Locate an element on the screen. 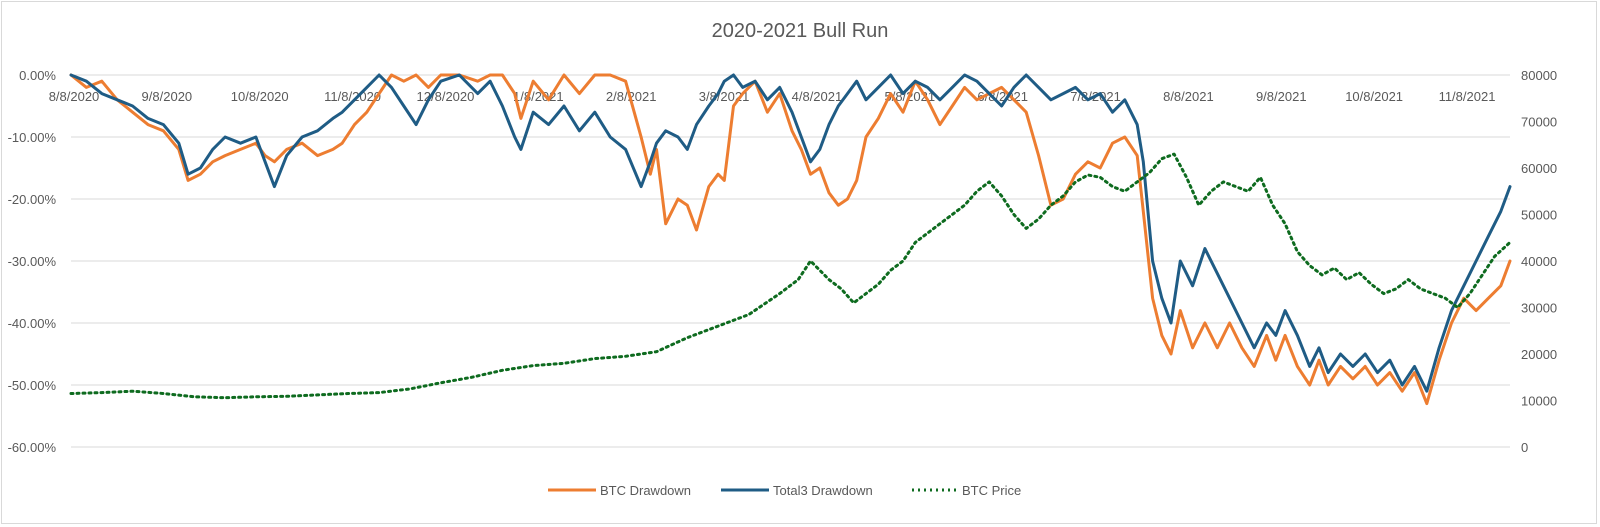 The height and width of the screenshot is (527, 1600). x-tick-label: 11/8/2021 is located at coordinates (1467, 96).